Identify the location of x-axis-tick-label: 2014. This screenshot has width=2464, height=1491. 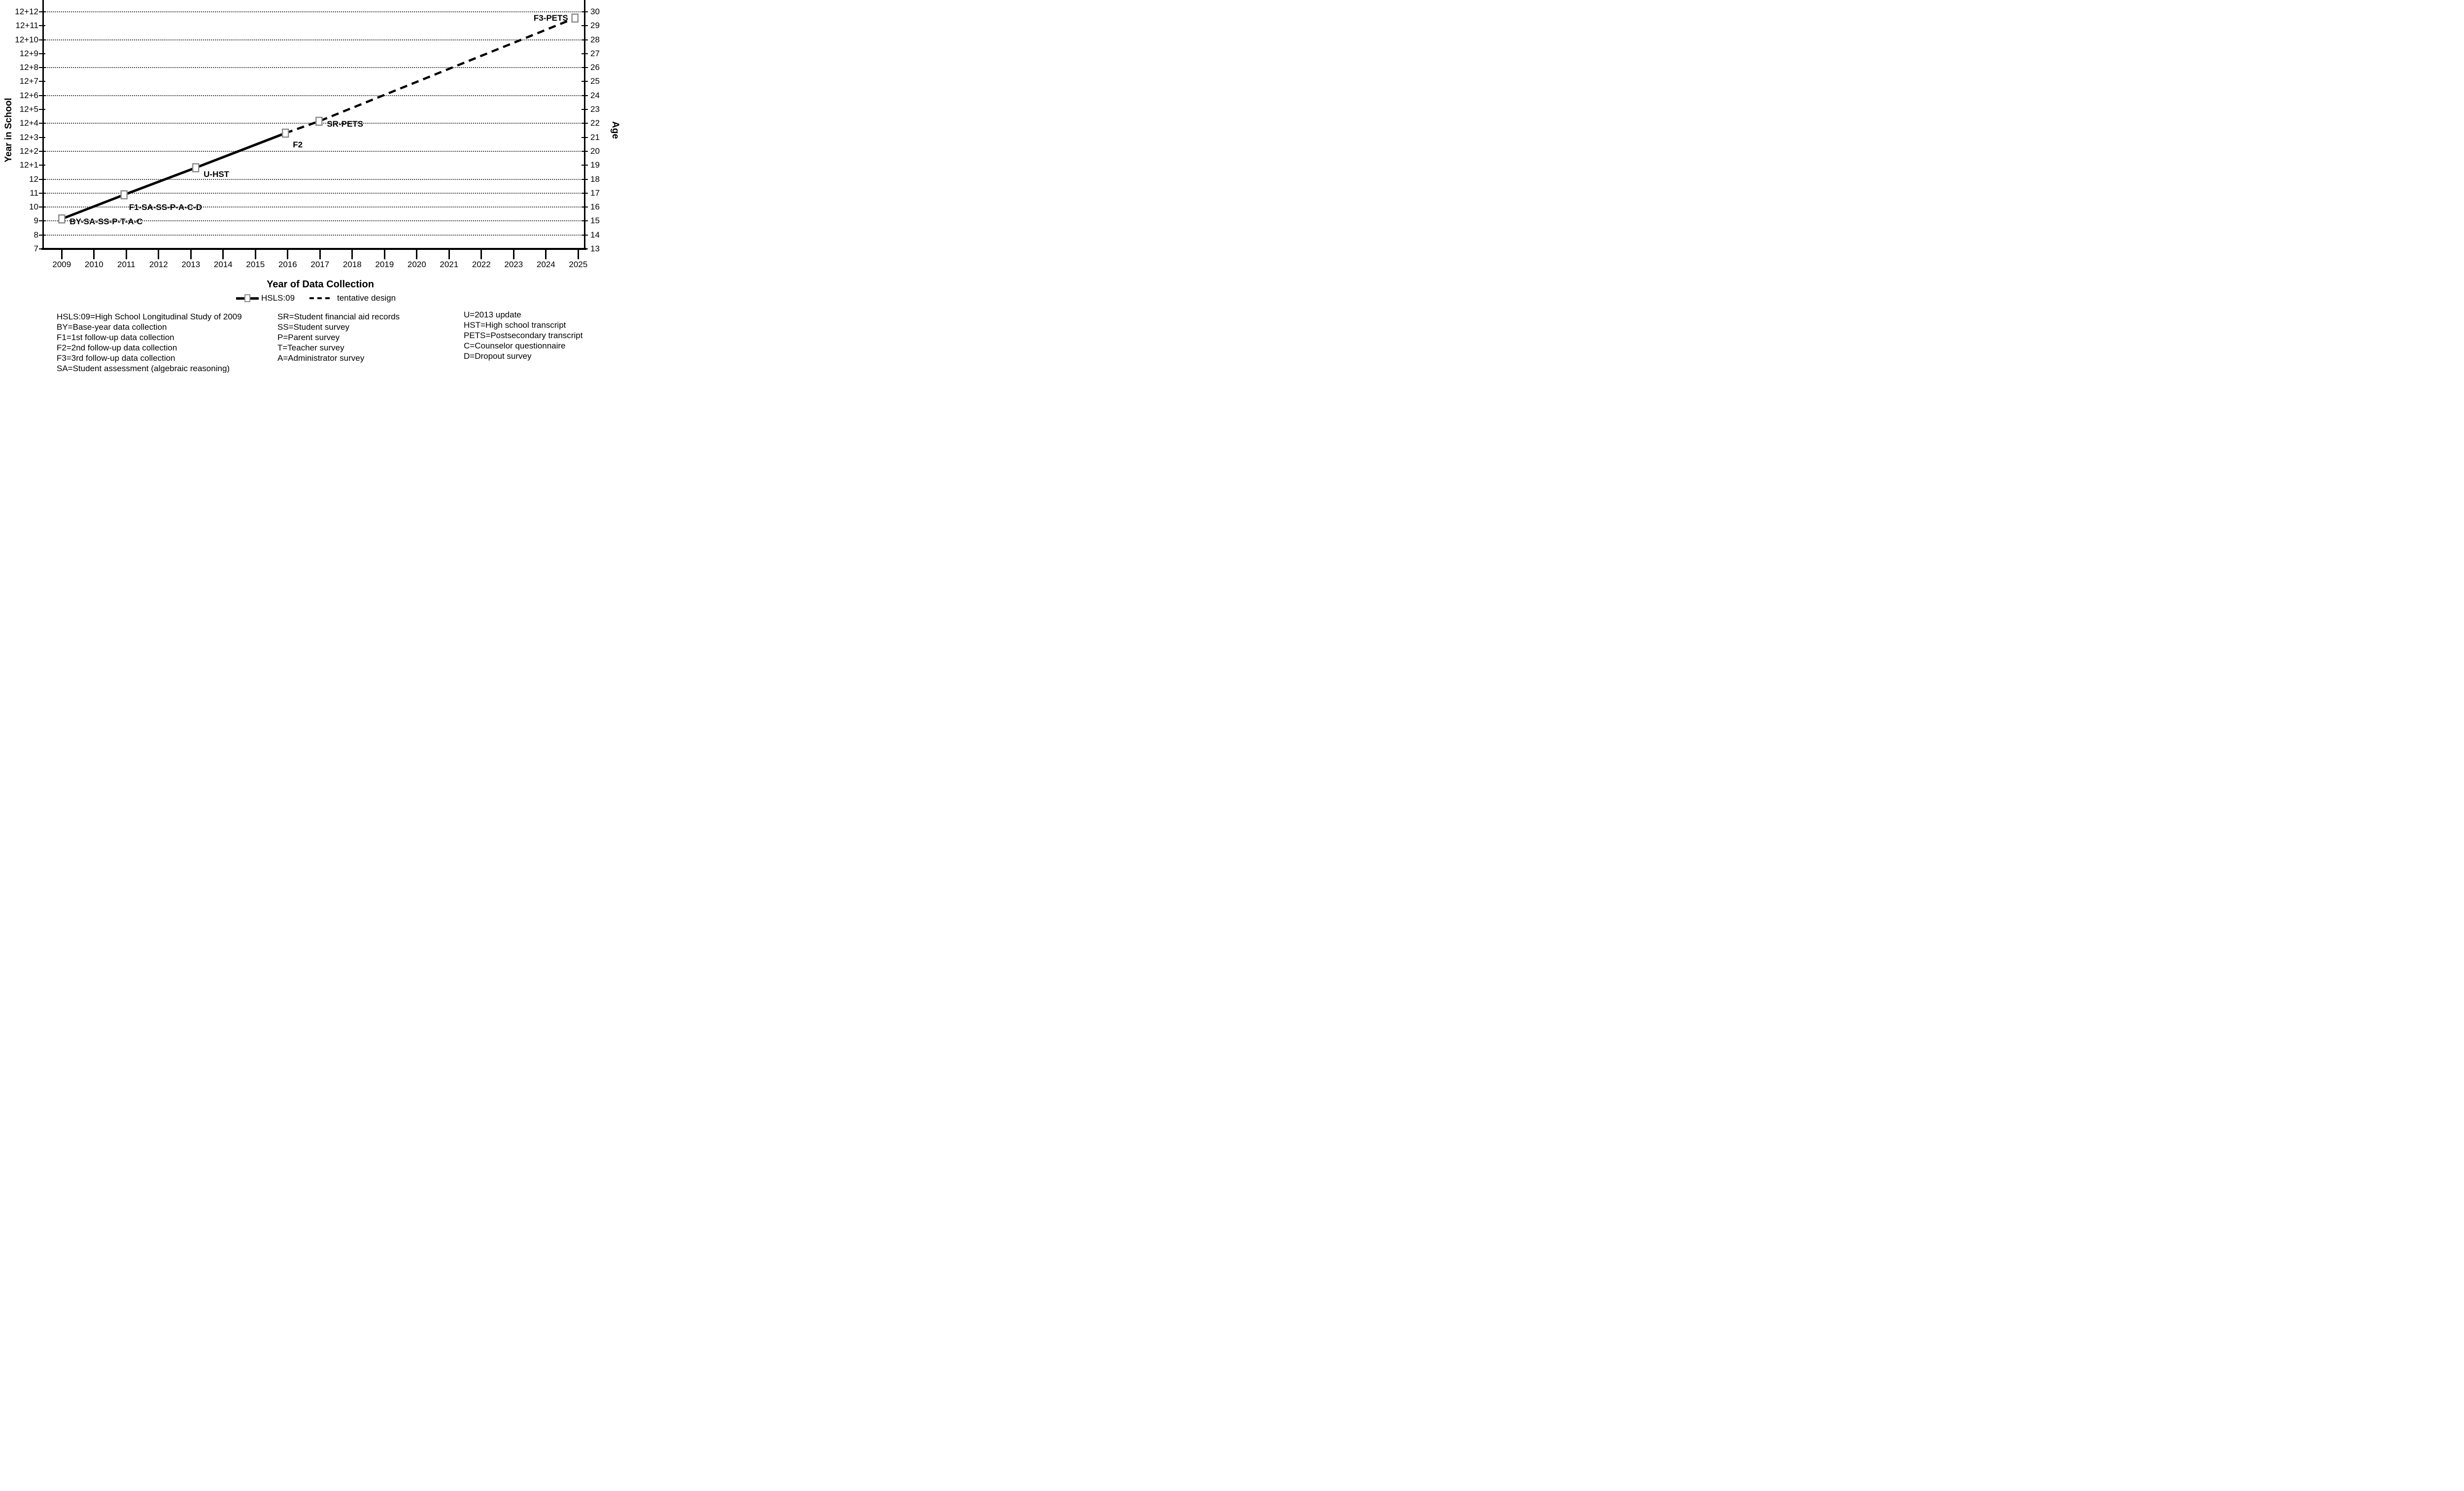
(223, 264).